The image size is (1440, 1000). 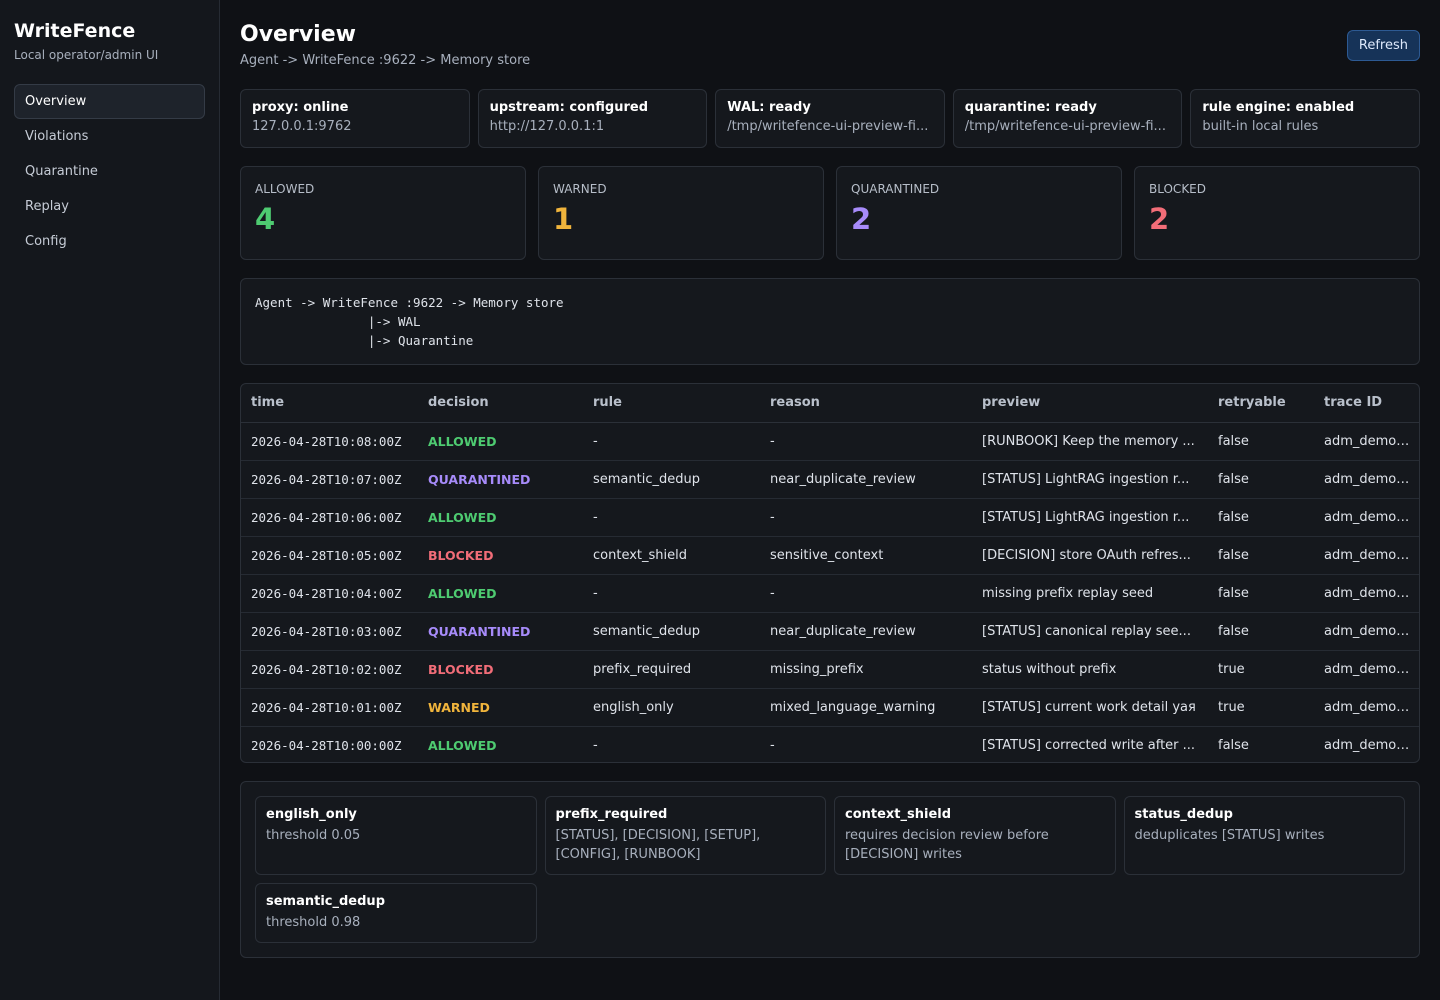 What do you see at coordinates (355, 118) in the screenshot?
I see `status-card-proxy: proxy: online 127.0.0.1:9762` at bounding box center [355, 118].